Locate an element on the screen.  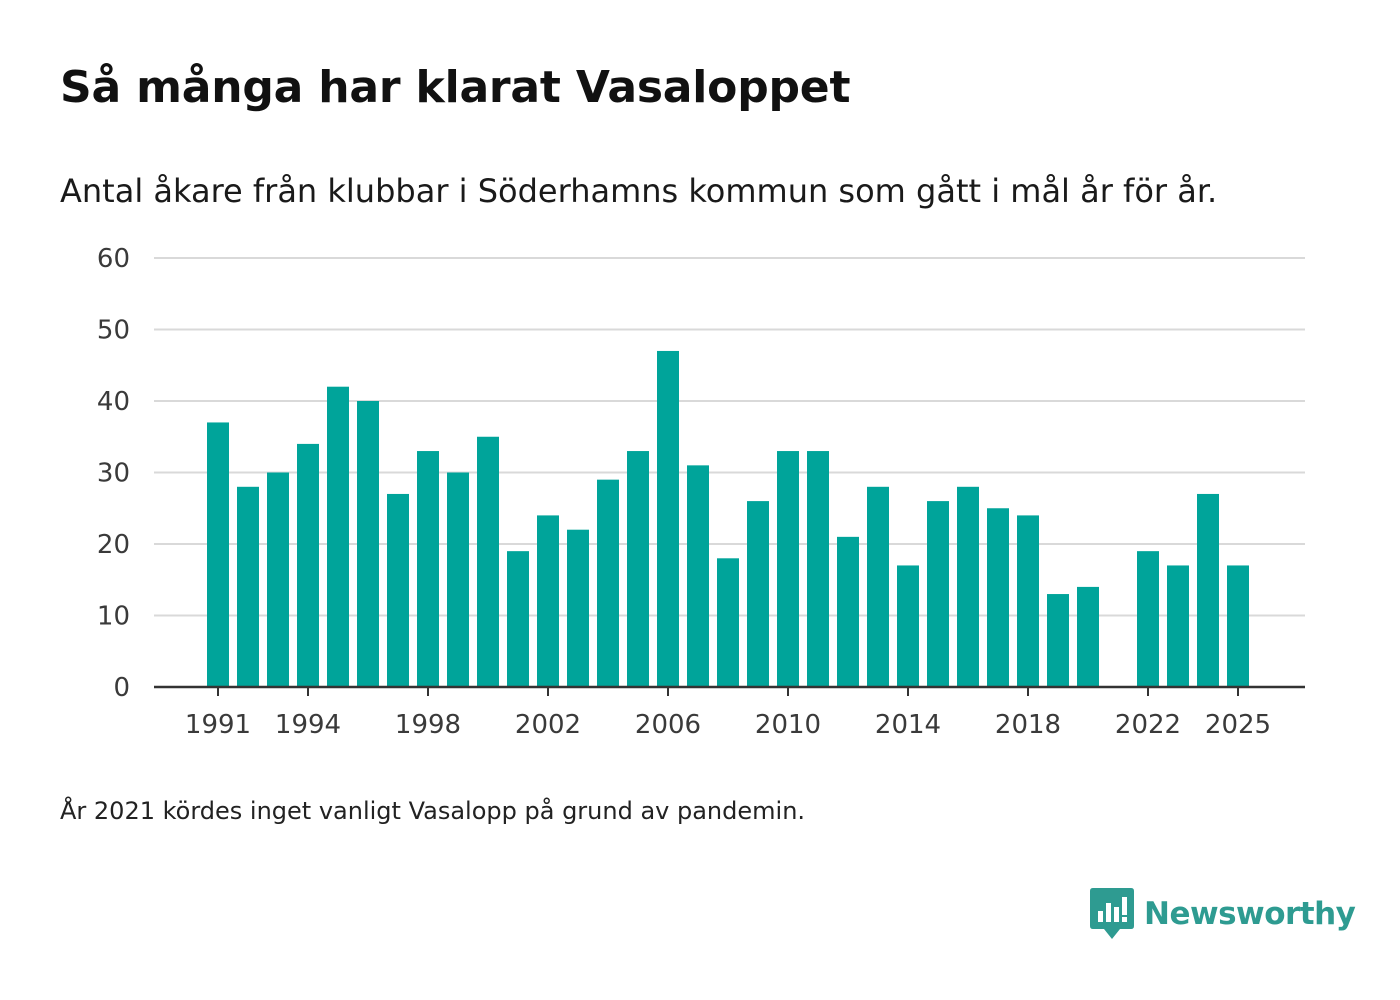
bar-1994 is located at coordinates (308, 565).